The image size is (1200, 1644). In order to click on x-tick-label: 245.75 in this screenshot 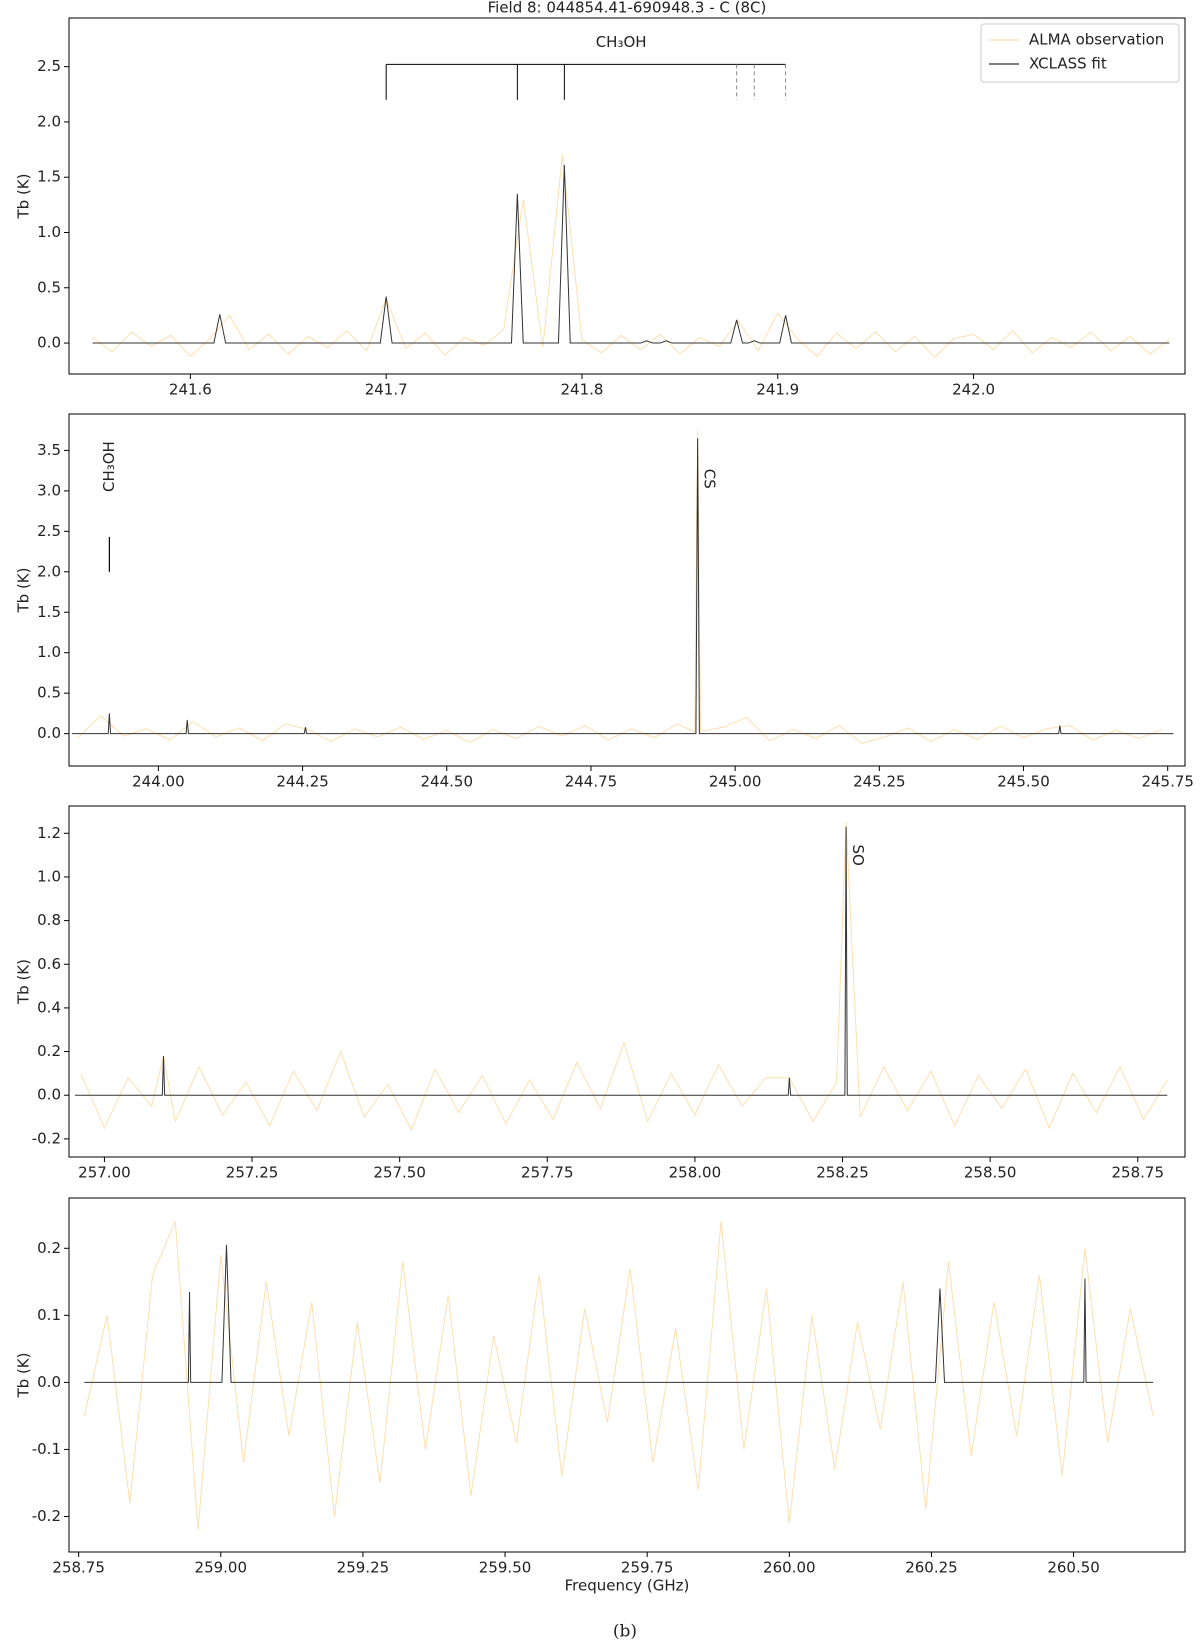, I will do `click(1167, 782)`.